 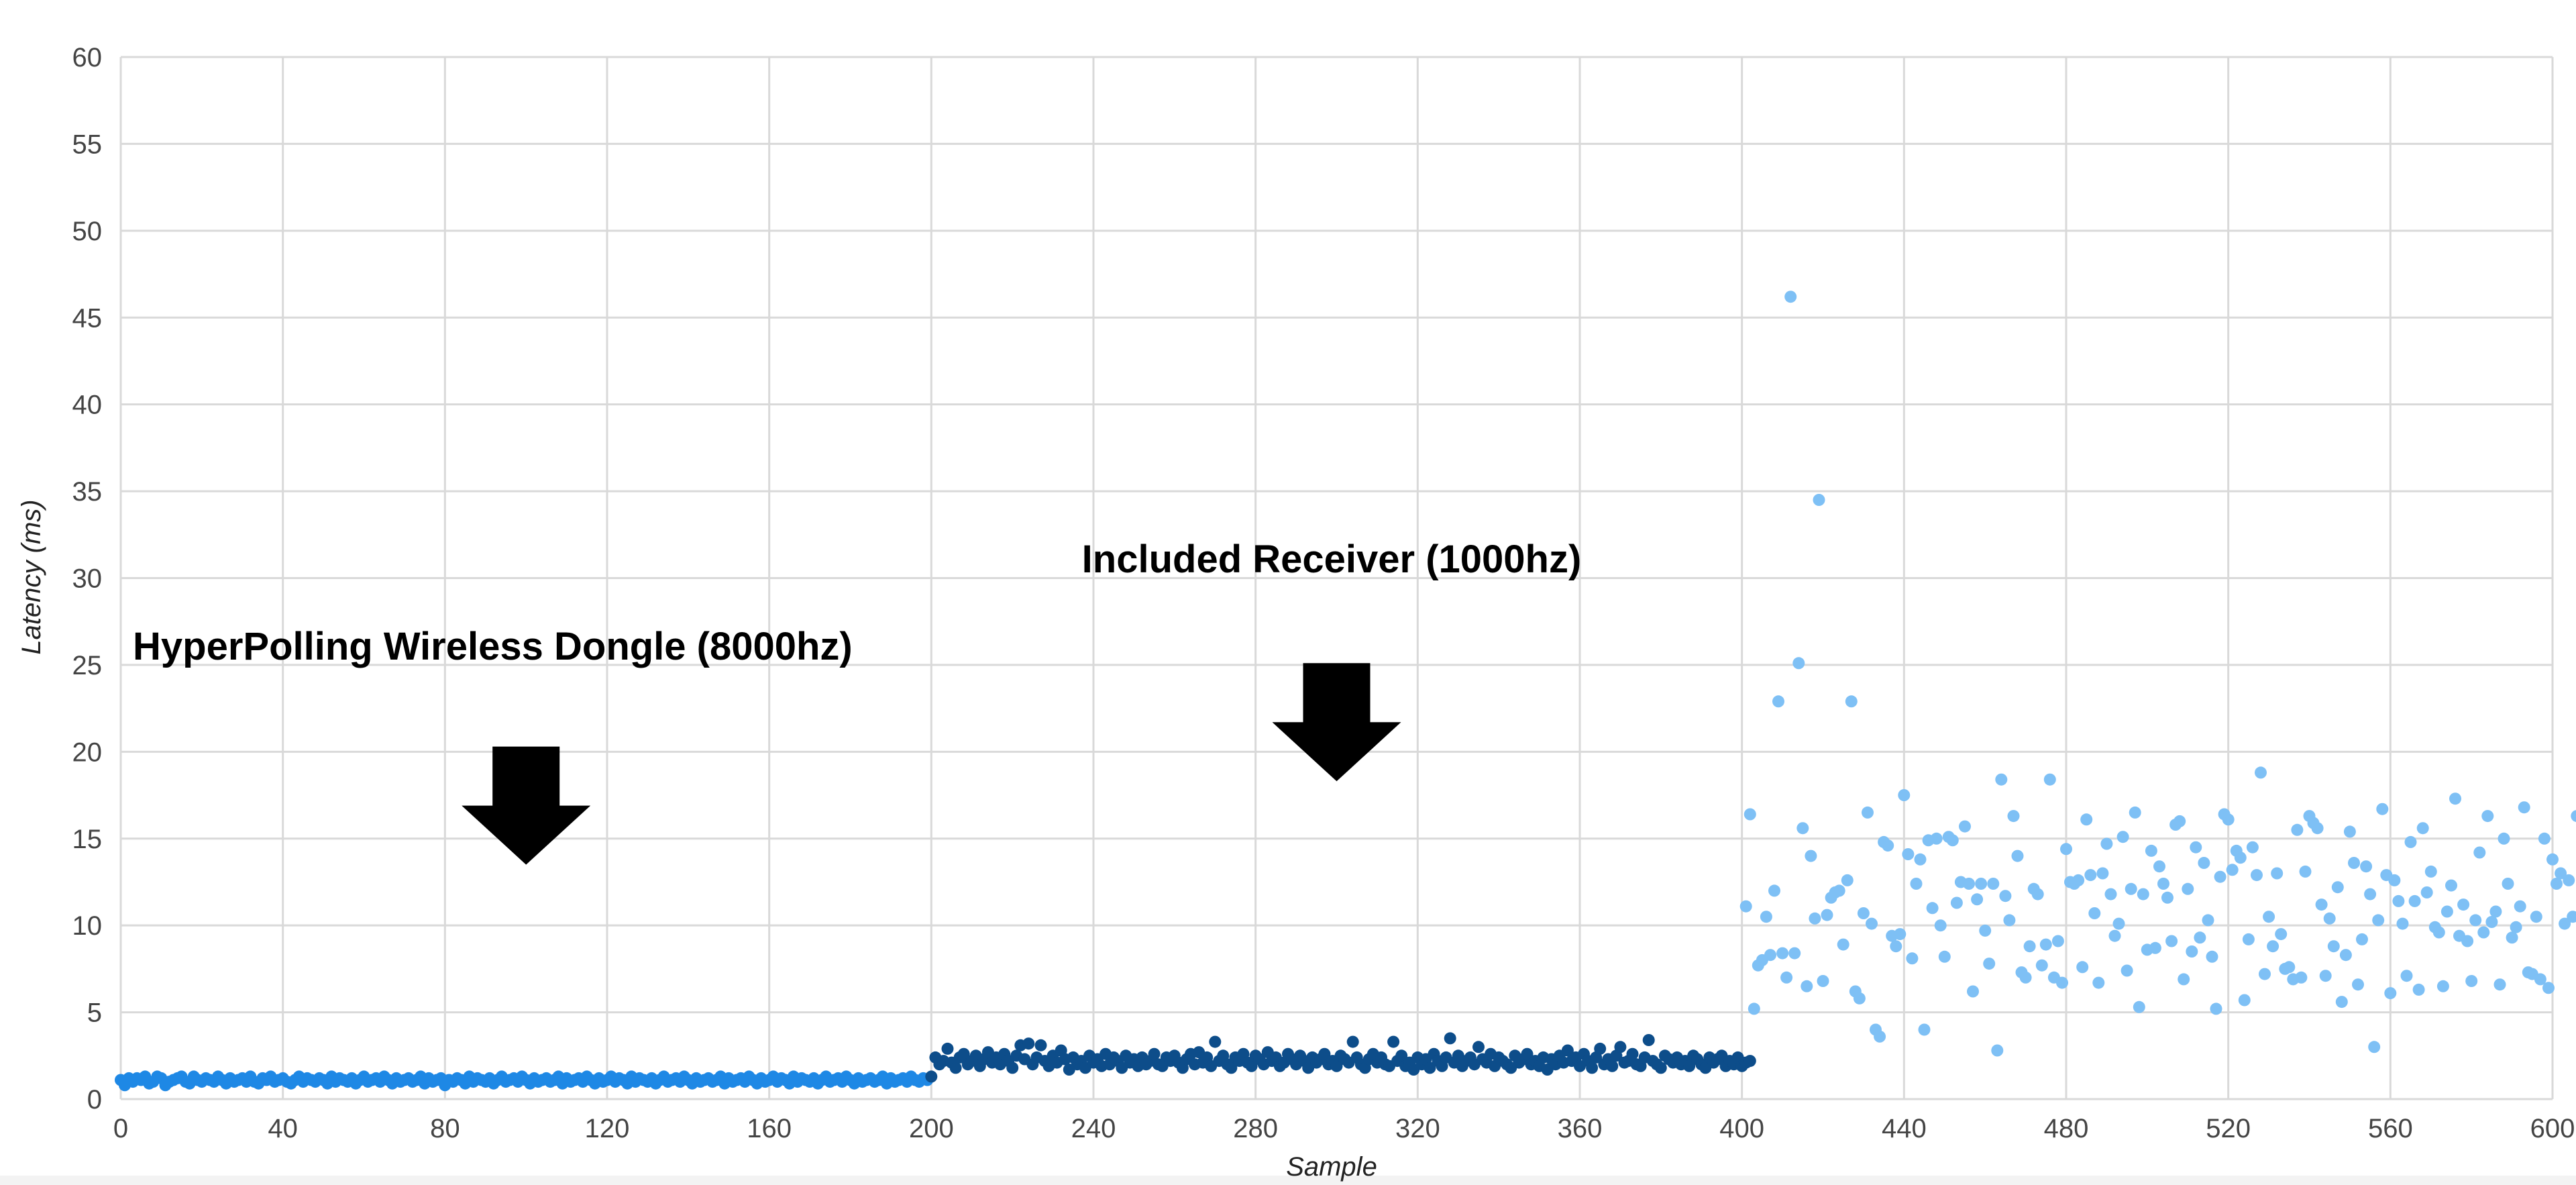 What do you see at coordinates (445, 1128) in the screenshot?
I see `x-tick-label: 80` at bounding box center [445, 1128].